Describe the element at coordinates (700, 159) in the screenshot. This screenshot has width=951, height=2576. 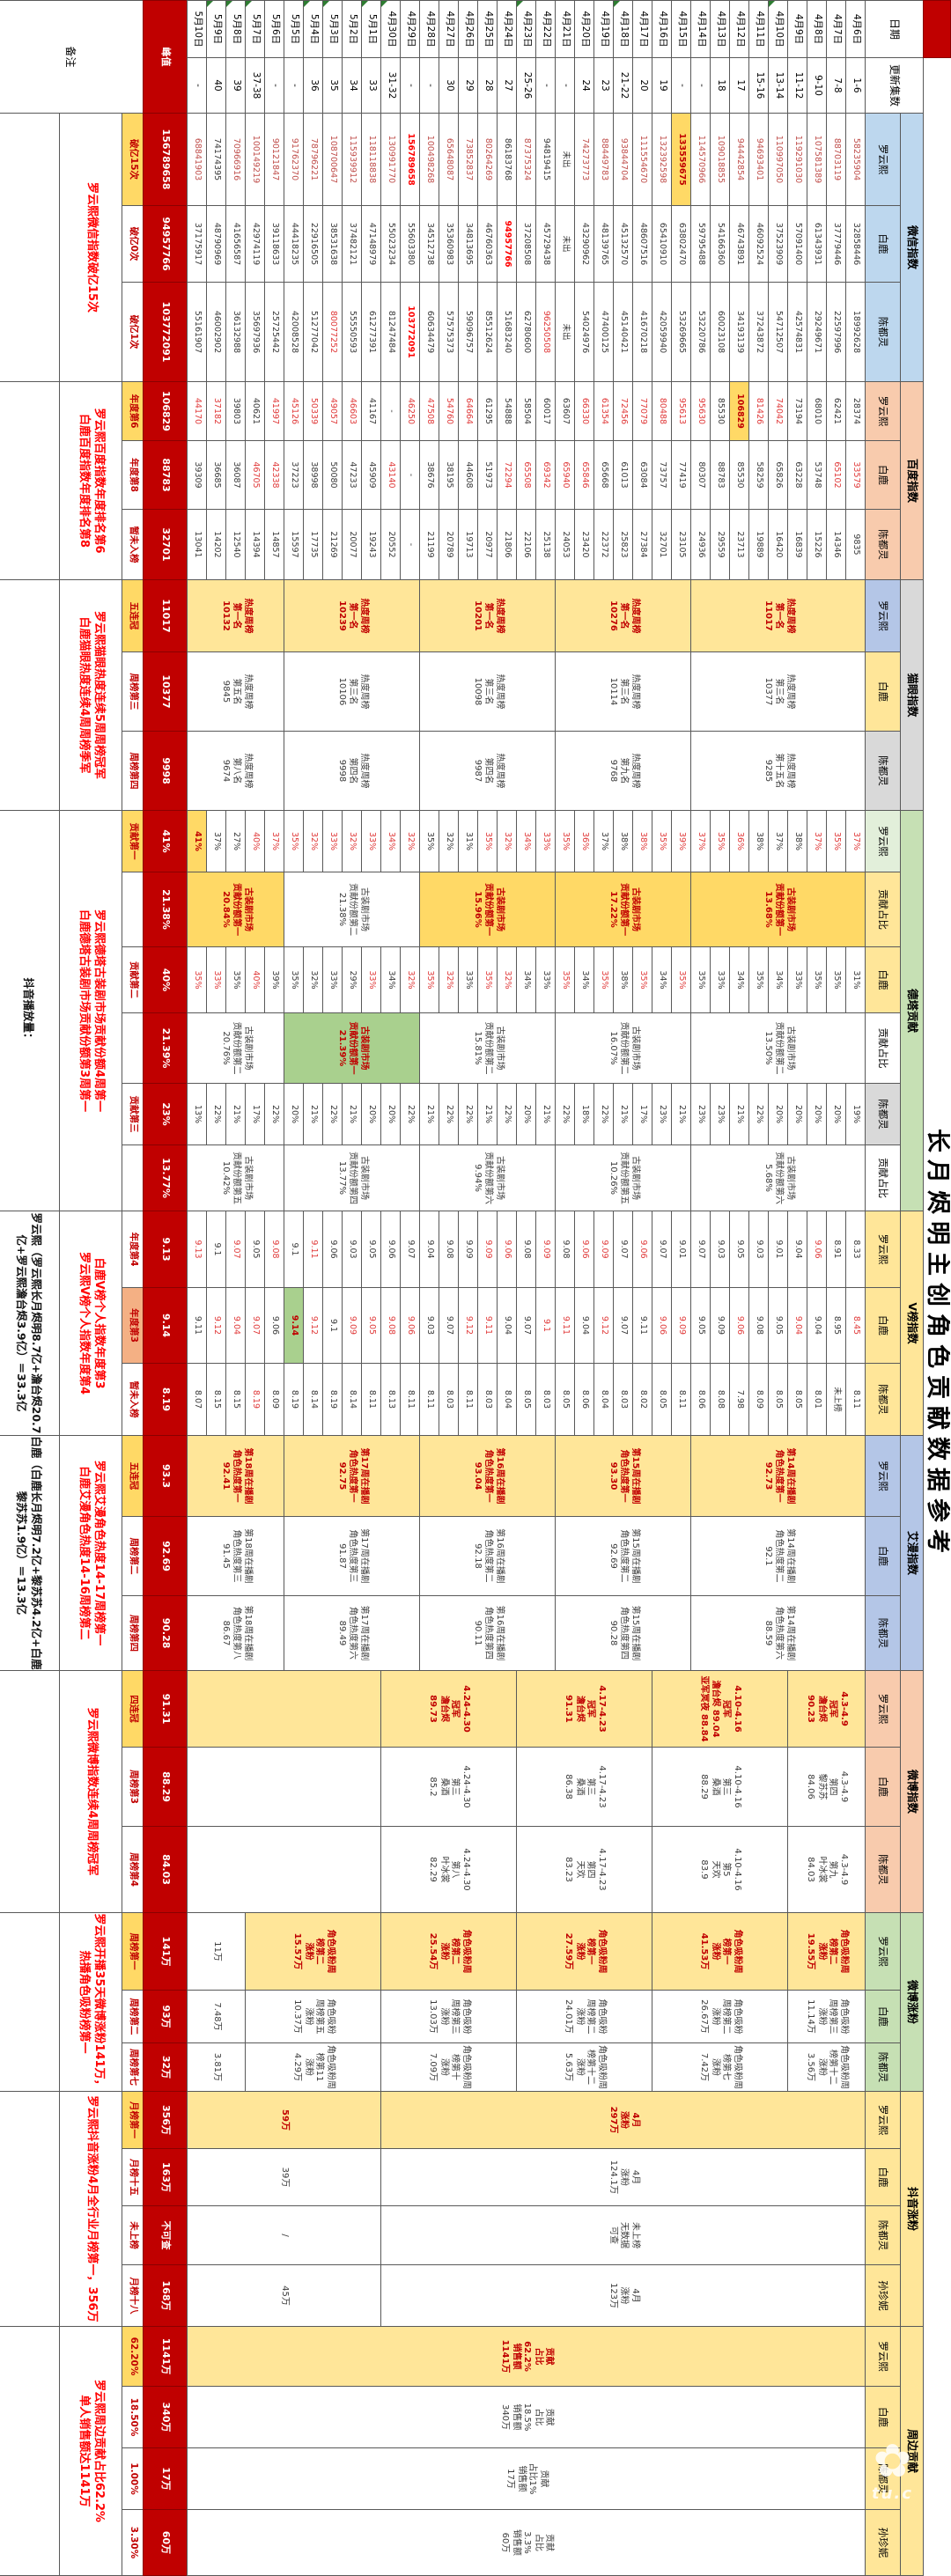
I see `value-cell: 114570966` at that location.